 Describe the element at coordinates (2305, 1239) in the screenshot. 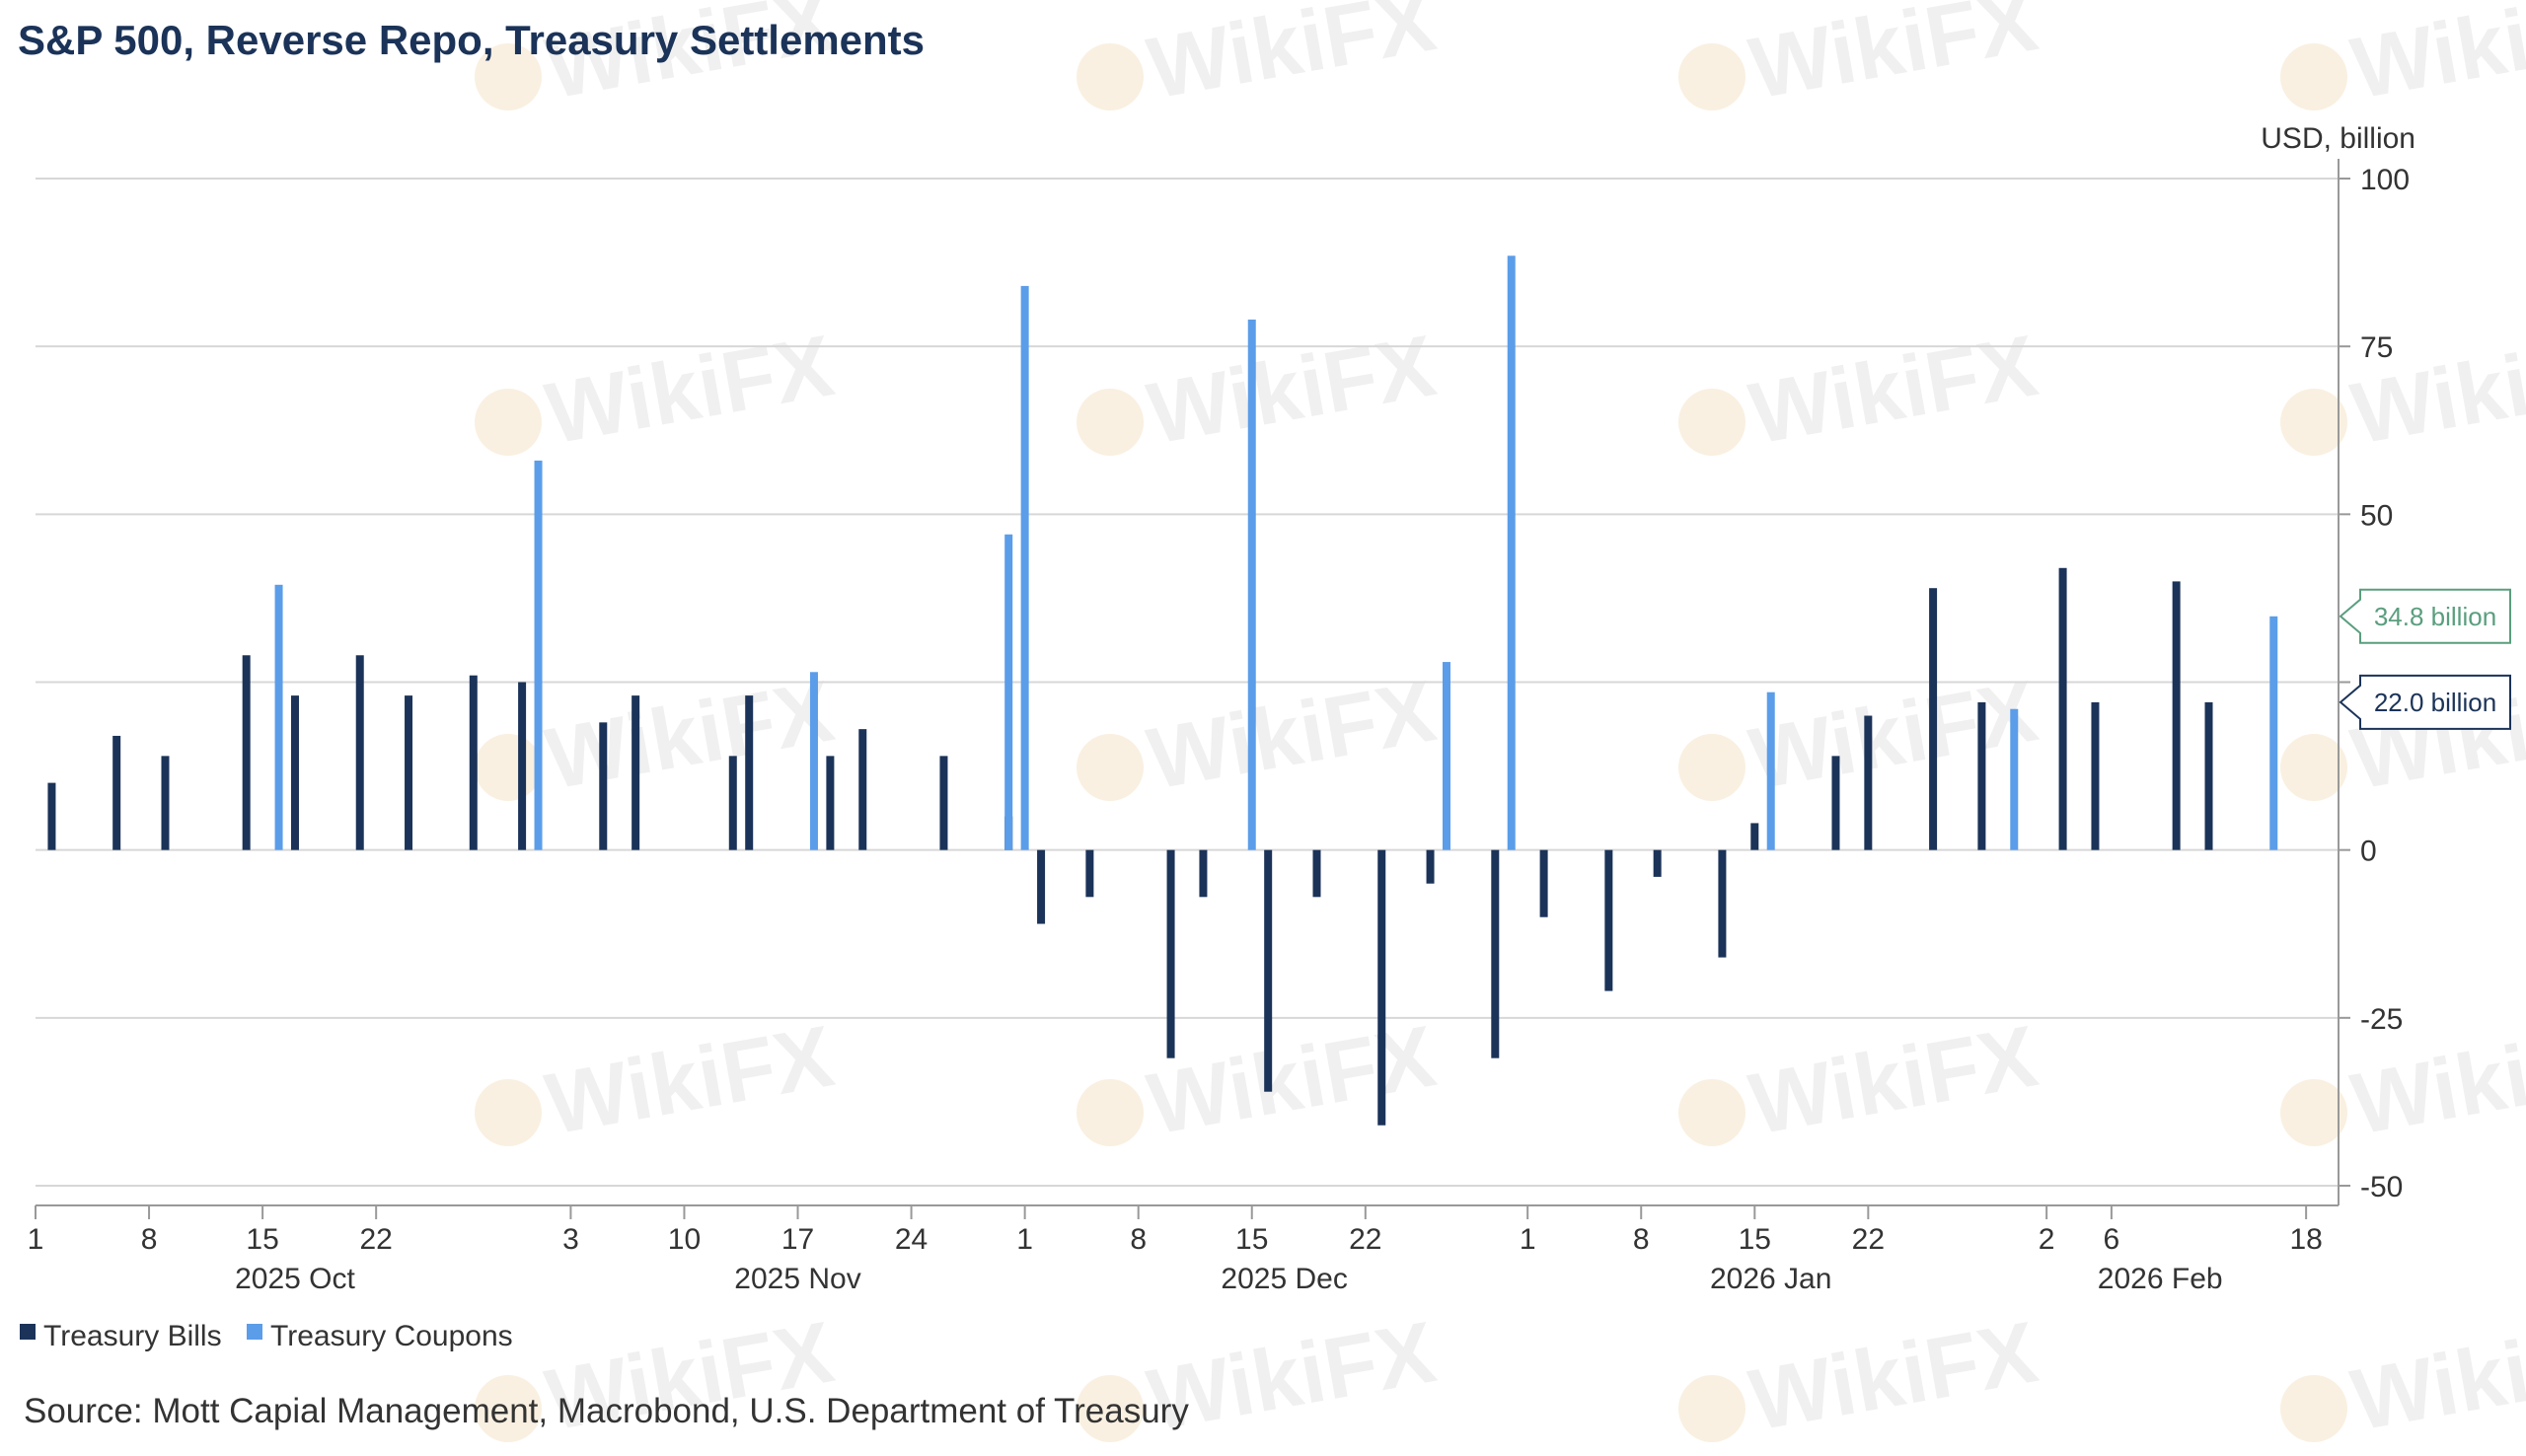

I see `x-tick-label: 18` at that location.